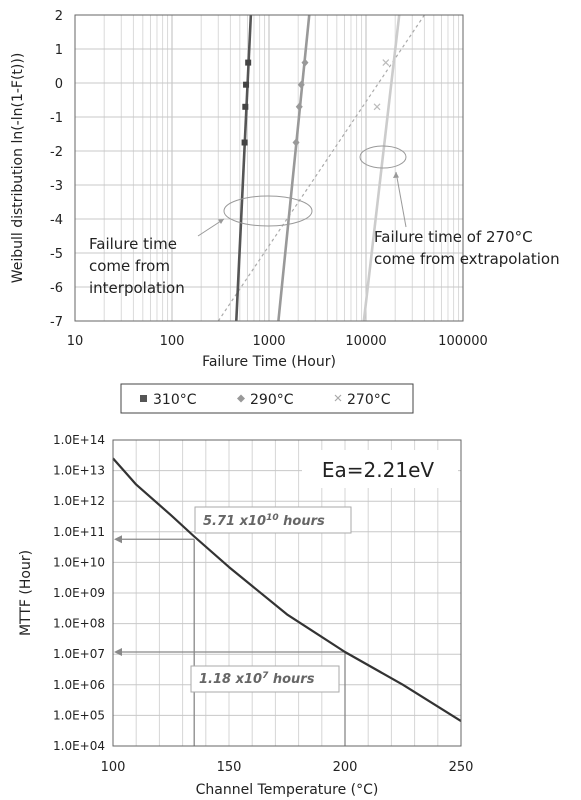  Describe the element at coordinates (79, 654) in the screenshot. I see `mttf-y-tick-label: 1.0E+07` at that location.